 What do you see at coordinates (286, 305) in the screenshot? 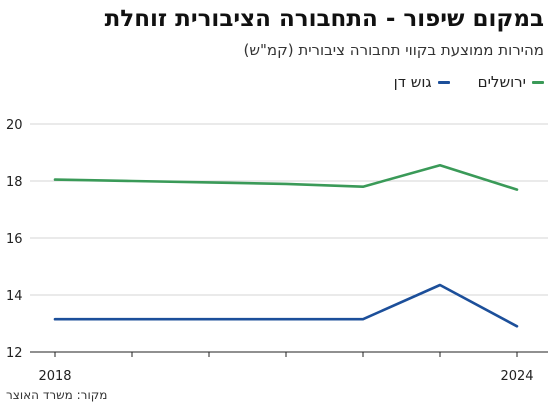
I see `series-line-gush-dan` at bounding box center [286, 305].